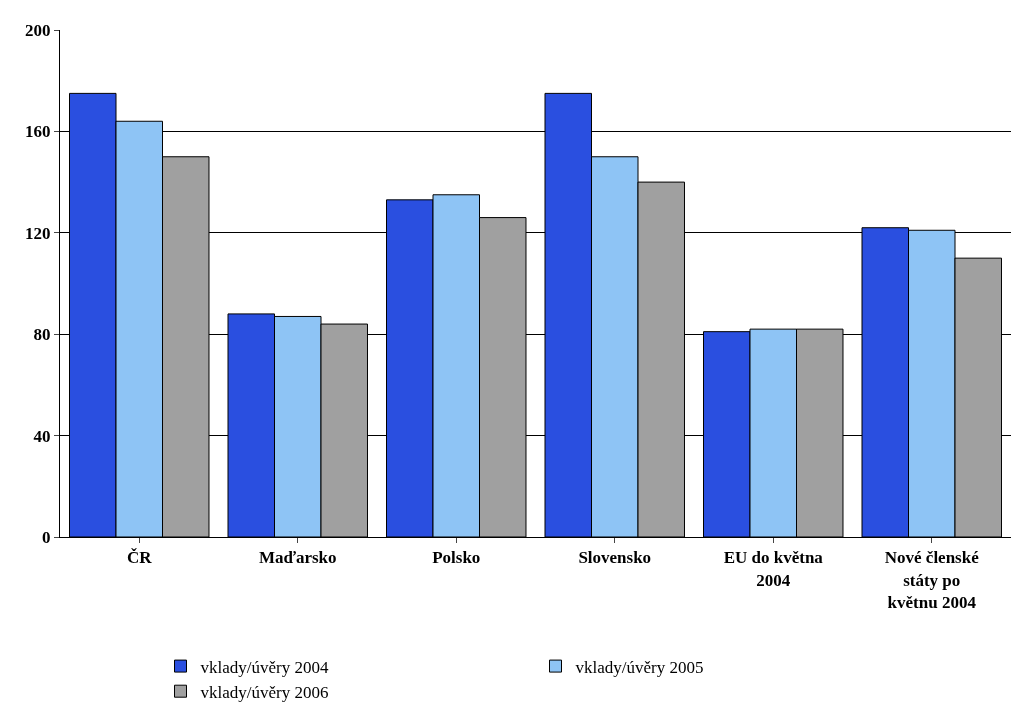 The width and height of the screenshot is (1031, 722). I want to click on legend-label: vklady/úvěry 2006, so click(264, 692).